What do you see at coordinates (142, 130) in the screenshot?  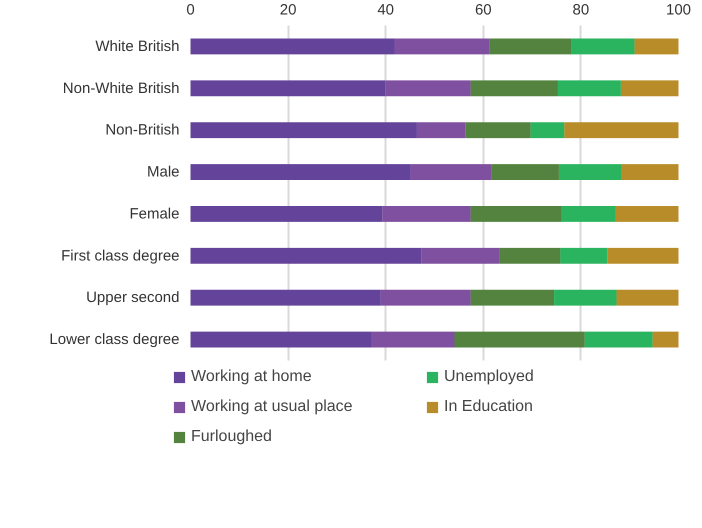 I see `y-tick-label: Non-British` at bounding box center [142, 130].